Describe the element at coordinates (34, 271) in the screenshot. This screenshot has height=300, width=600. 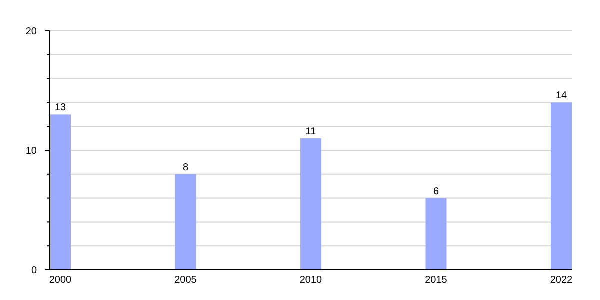
I see `y-tick-label: 0` at that location.